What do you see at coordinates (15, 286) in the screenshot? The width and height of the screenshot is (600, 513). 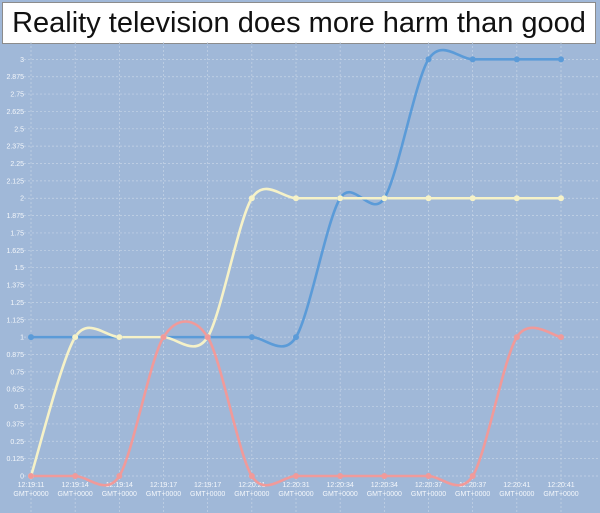 I see `y-tick-label: 1.375` at bounding box center [15, 286].